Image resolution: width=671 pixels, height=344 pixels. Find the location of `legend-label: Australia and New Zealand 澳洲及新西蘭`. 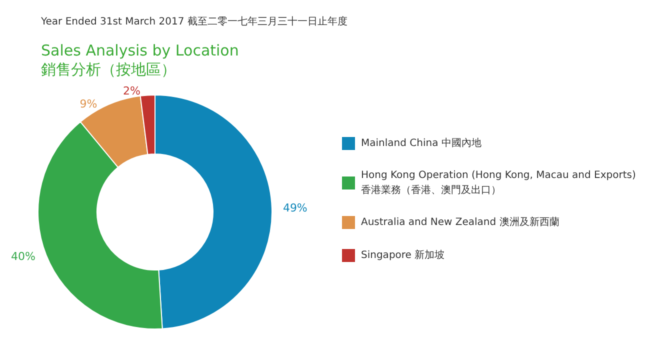

legend-label: Australia and New Zealand 澳洲及新西蘭 is located at coordinates (460, 222).